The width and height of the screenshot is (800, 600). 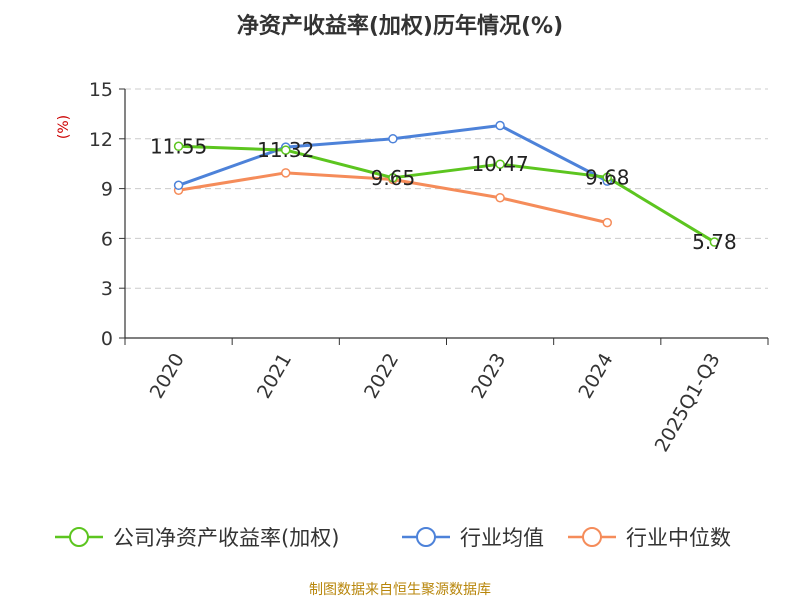 I want to click on data-label: 9.68, so click(x=607, y=177).